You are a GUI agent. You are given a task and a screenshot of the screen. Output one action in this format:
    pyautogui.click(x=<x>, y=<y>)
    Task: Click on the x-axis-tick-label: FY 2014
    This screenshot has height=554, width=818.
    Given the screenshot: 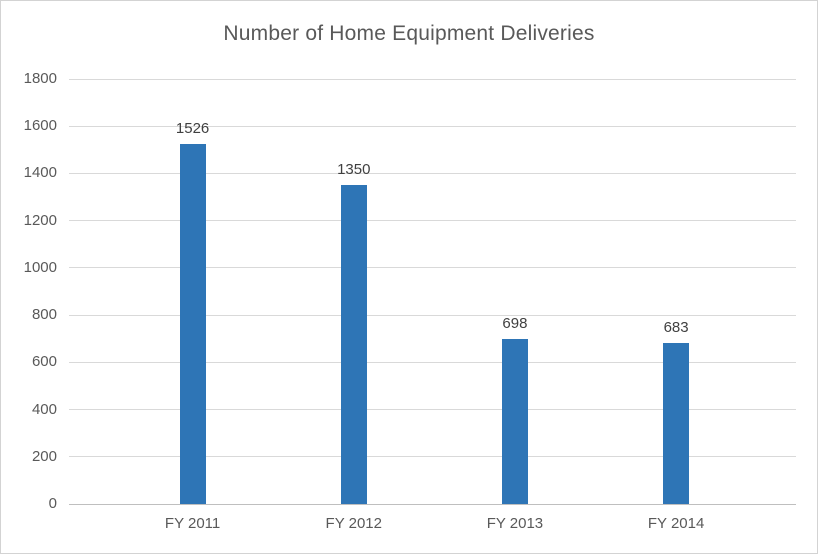 What is the action you would take?
    pyautogui.click(x=676, y=523)
    